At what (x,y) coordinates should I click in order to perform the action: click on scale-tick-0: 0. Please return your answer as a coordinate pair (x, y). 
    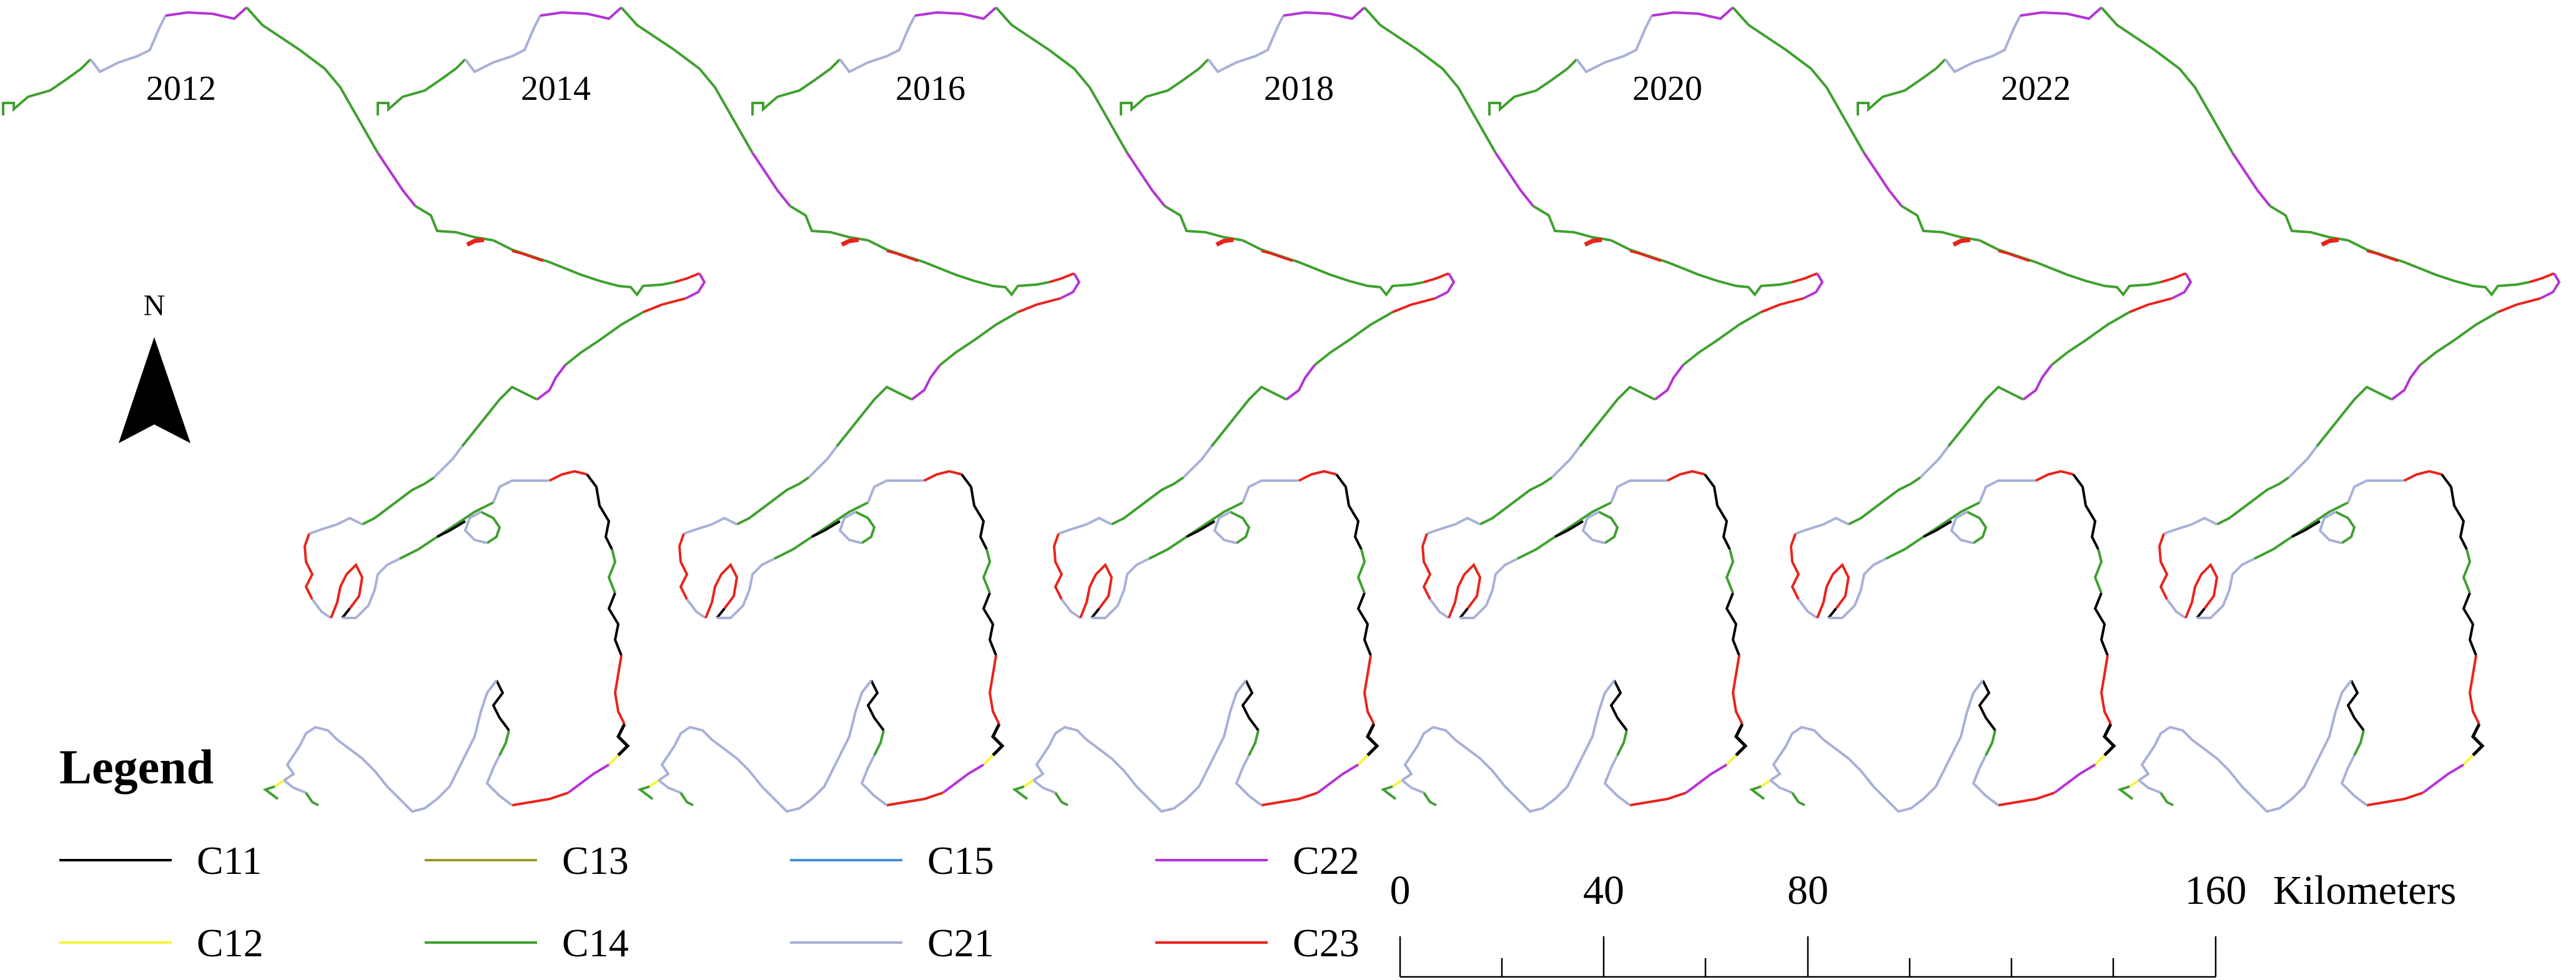
    Looking at the image, I should click on (1400, 890).